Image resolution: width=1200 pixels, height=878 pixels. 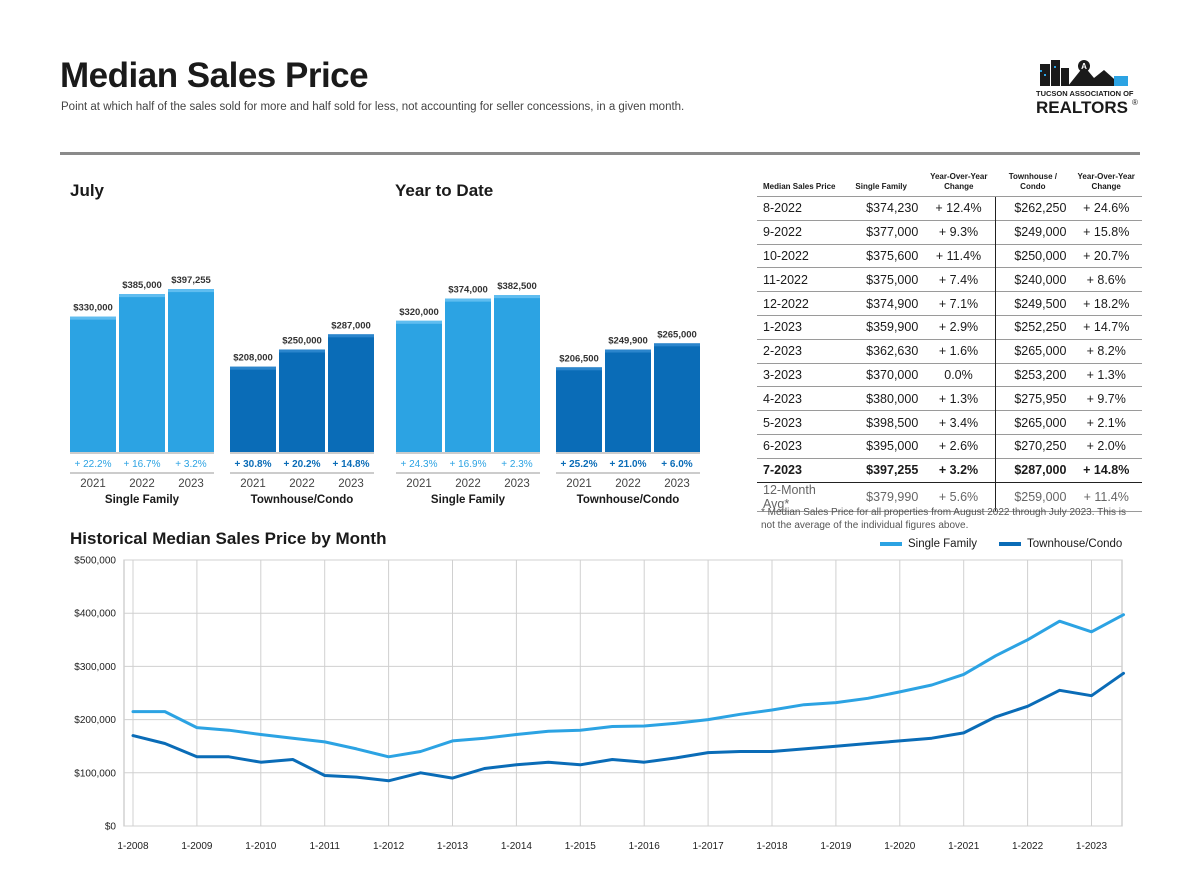 What do you see at coordinates (1032, 303) in the screenshot?
I see `table-cell: $249,500` at bounding box center [1032, 303].